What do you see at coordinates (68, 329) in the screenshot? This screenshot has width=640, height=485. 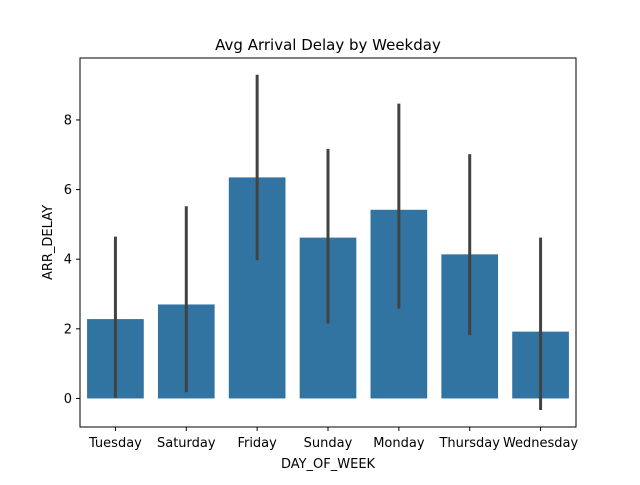 I see `y-tick-label: 2` at bounding box center [68, 329].